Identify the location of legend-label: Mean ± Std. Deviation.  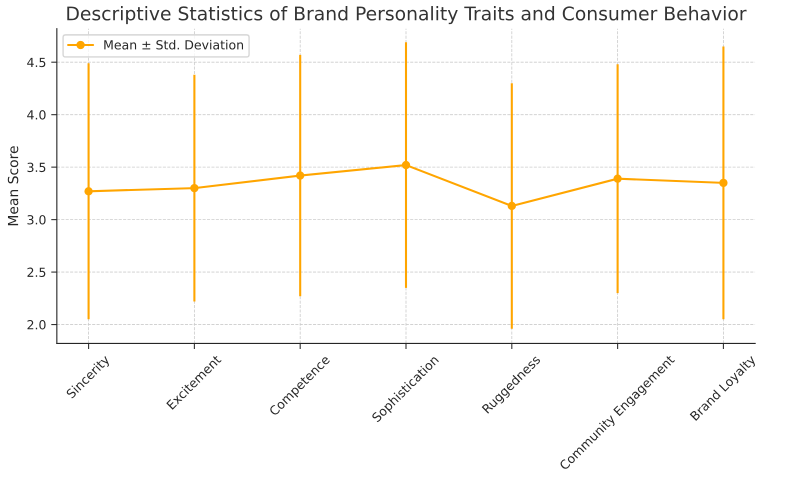
(174, 45).